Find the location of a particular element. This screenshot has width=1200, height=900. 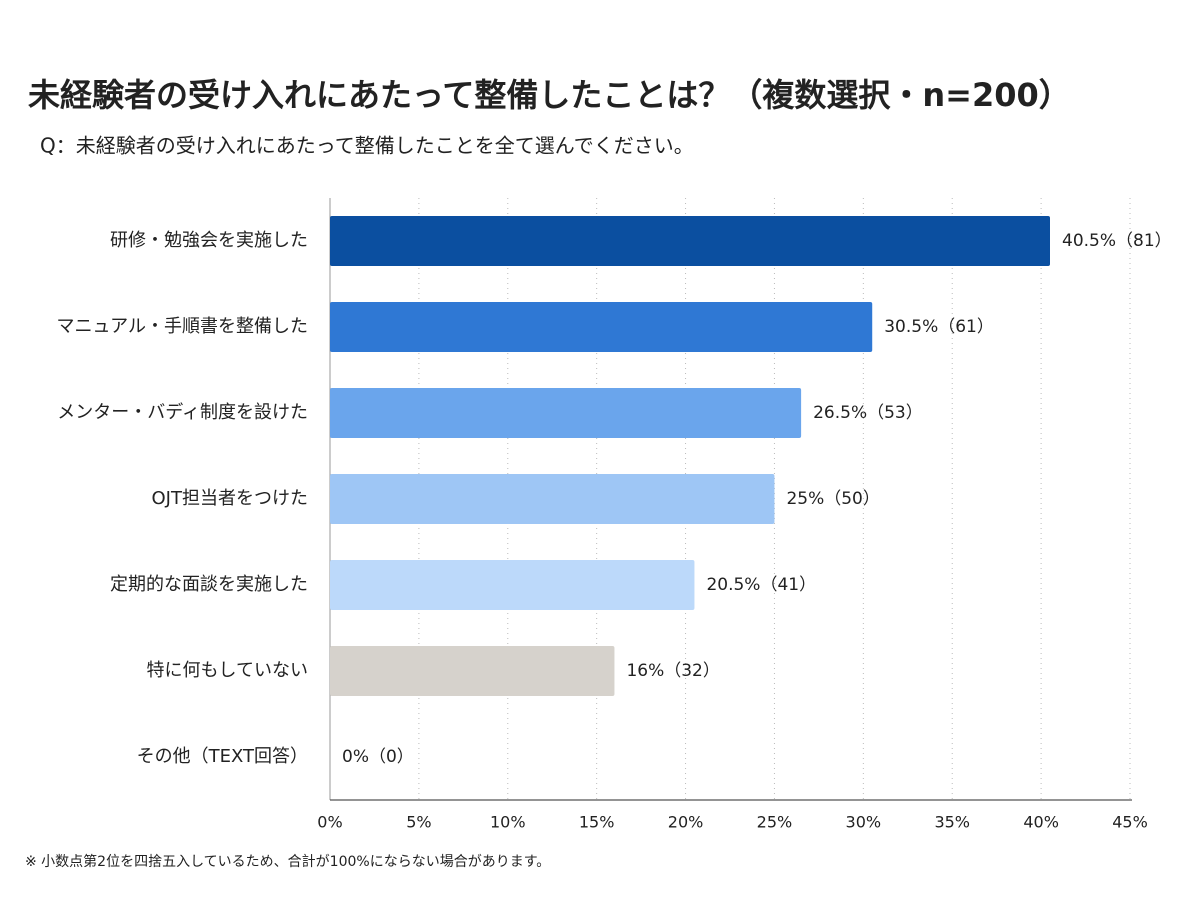

x-tick-label: 15% is located at coordinates (597, 822).